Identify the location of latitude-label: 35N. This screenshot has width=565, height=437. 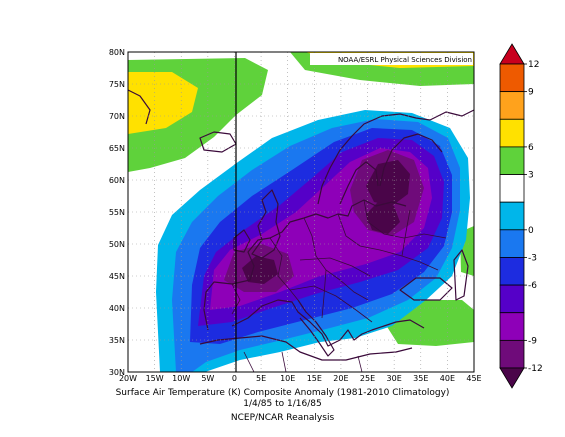
(117, 340).